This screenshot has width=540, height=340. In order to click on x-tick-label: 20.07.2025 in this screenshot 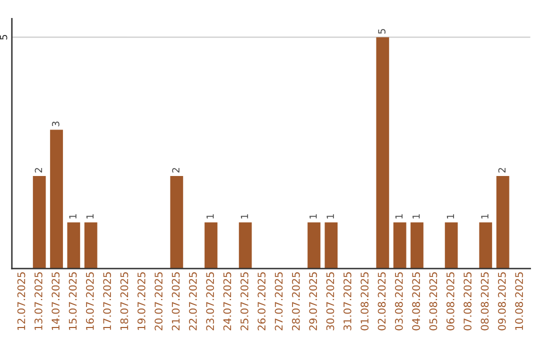, I will do `click(158, 301)`.